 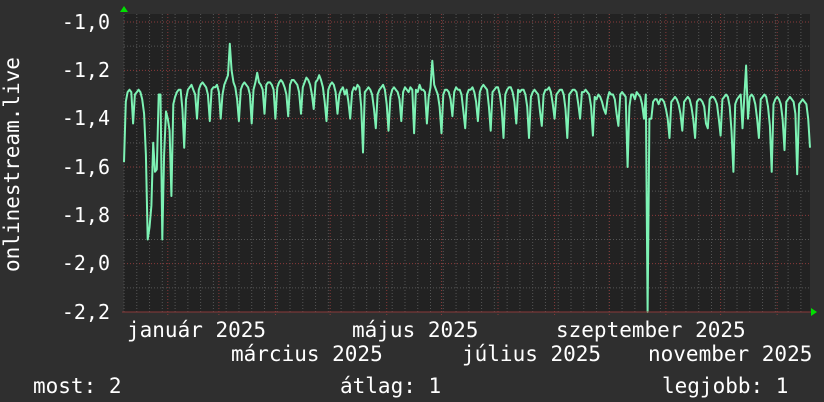 I want to click on x-tick-label: július 2025, so click(x=532, y=354).